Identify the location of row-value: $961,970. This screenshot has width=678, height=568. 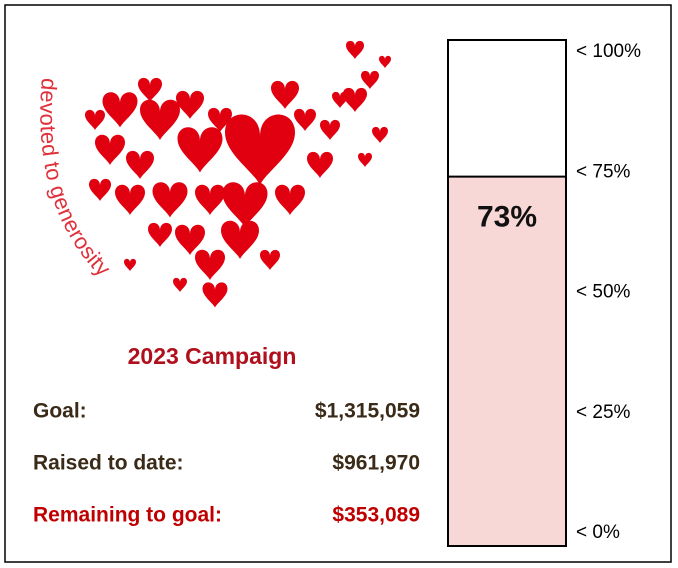
(376, 463).